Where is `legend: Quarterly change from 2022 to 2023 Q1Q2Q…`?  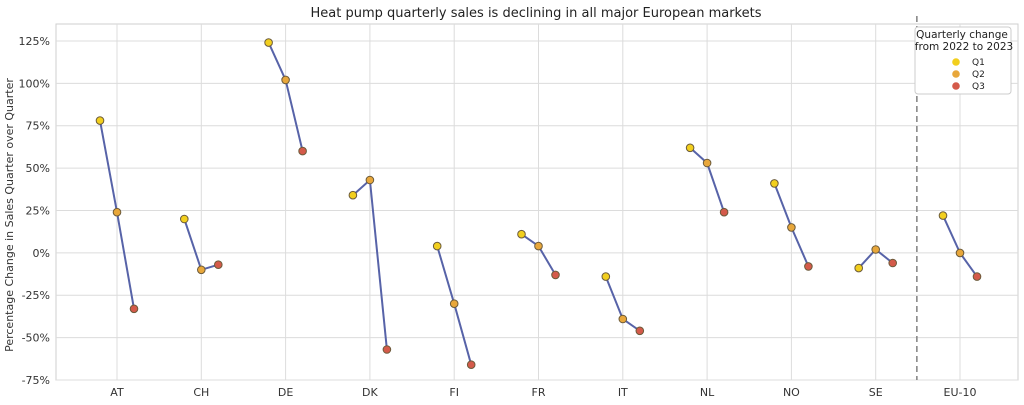
legend: Quarterly change from 2022 to 2023 Q1Q2Q… is located at coordinates (963, 60).